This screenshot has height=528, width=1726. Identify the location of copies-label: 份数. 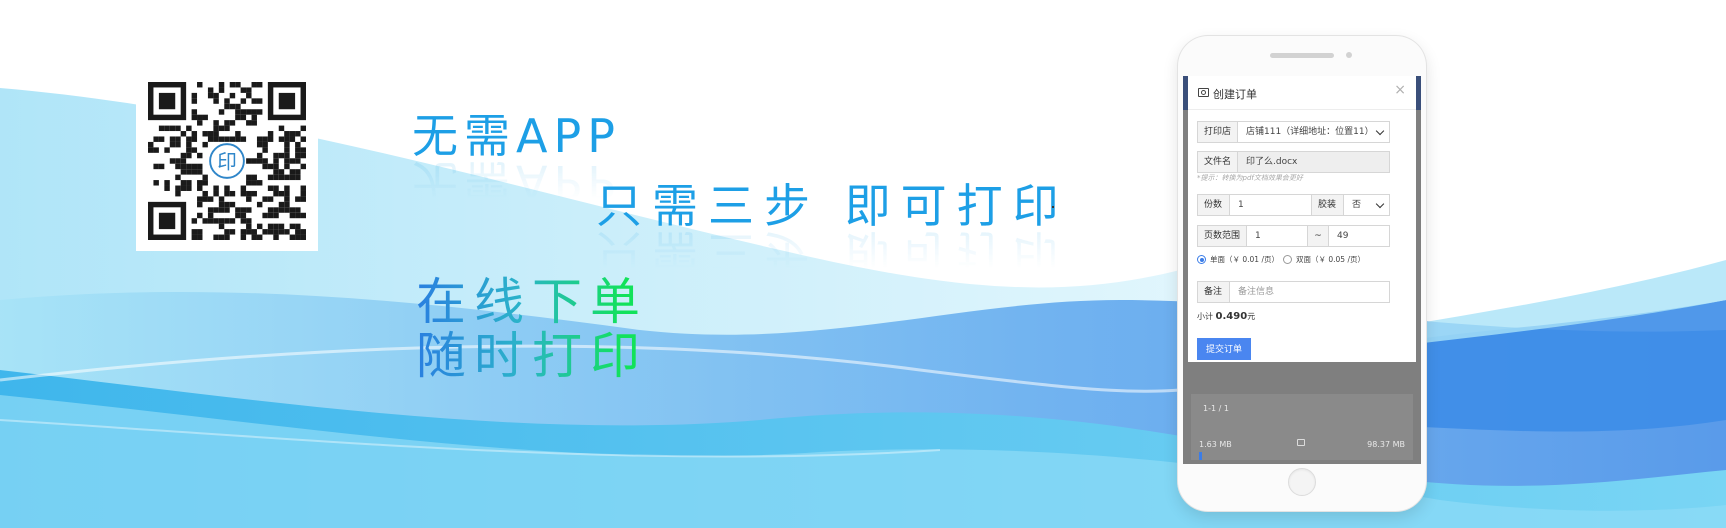
(1213, 205).